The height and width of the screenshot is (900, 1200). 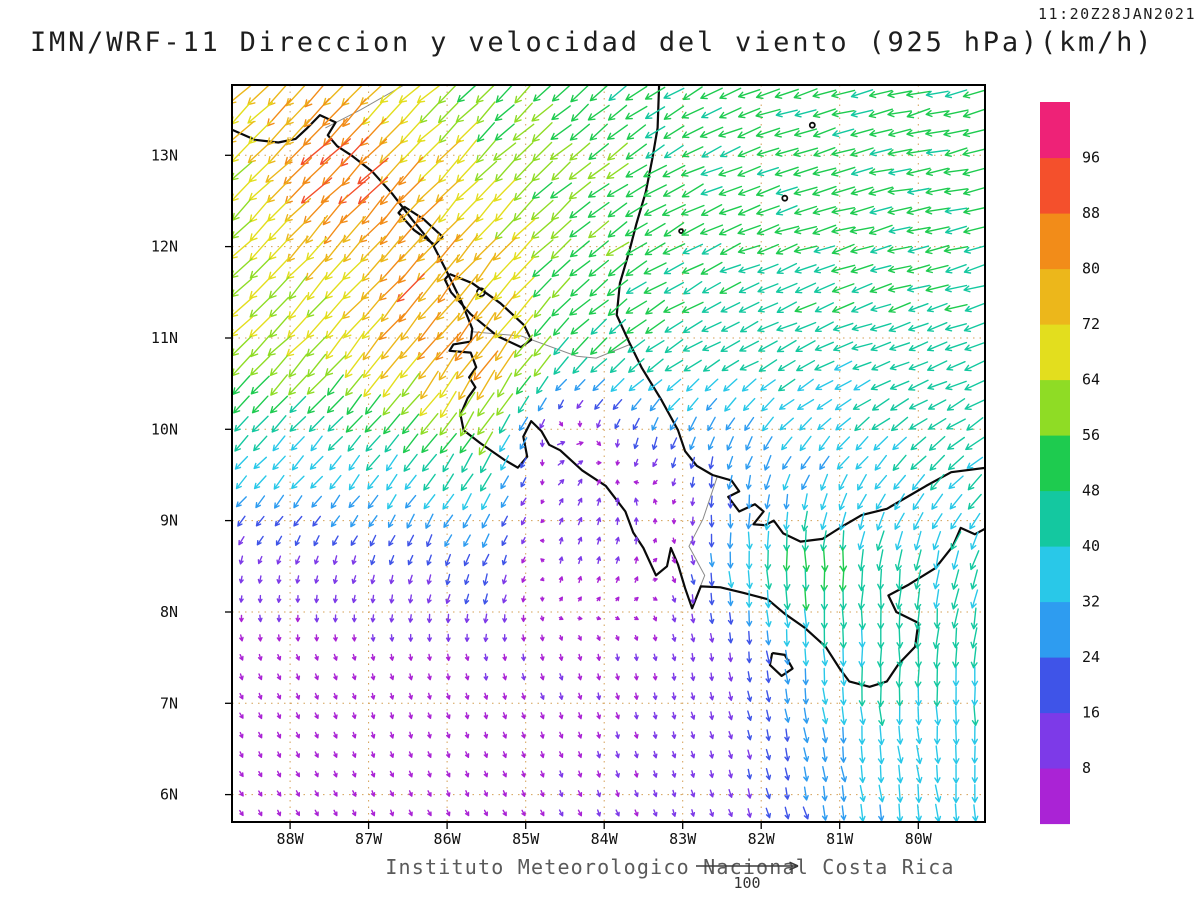 I want to click on colorbar-label: 16, so click(x=1091, y=713).